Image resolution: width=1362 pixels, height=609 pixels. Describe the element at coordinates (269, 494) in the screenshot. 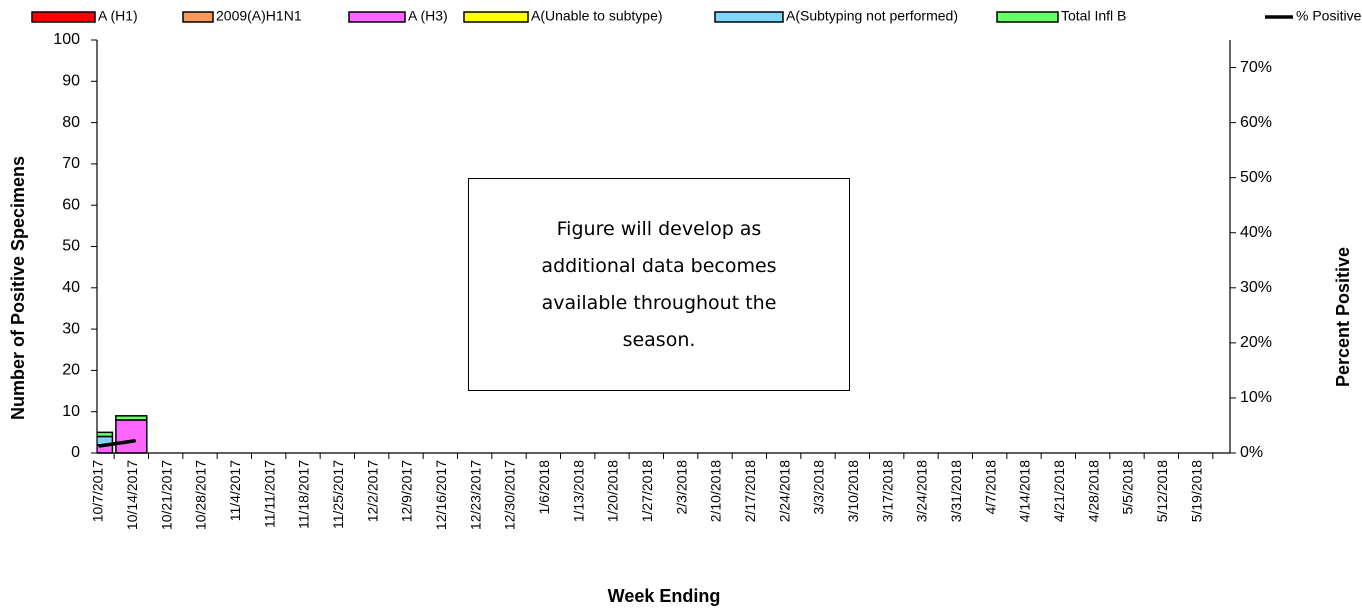

I see `x-tick-label: 11/11/2017` at that location.